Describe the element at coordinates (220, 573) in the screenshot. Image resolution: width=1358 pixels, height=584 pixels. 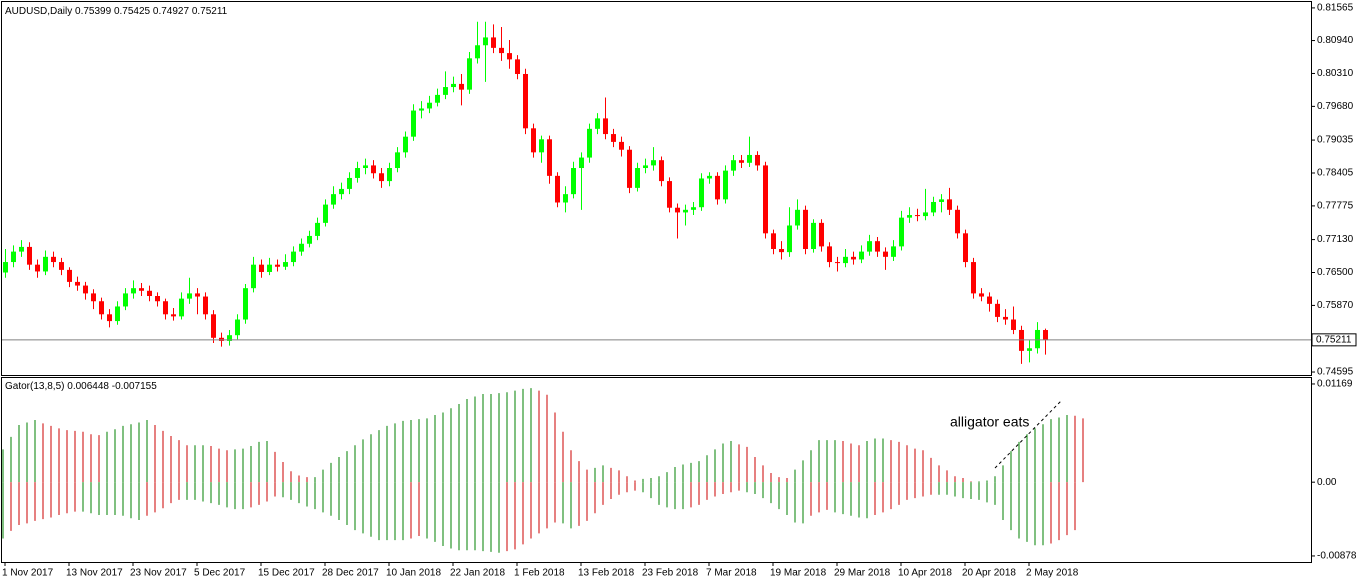
I see `x-tick-label: 5 Dec 2017` at that location.